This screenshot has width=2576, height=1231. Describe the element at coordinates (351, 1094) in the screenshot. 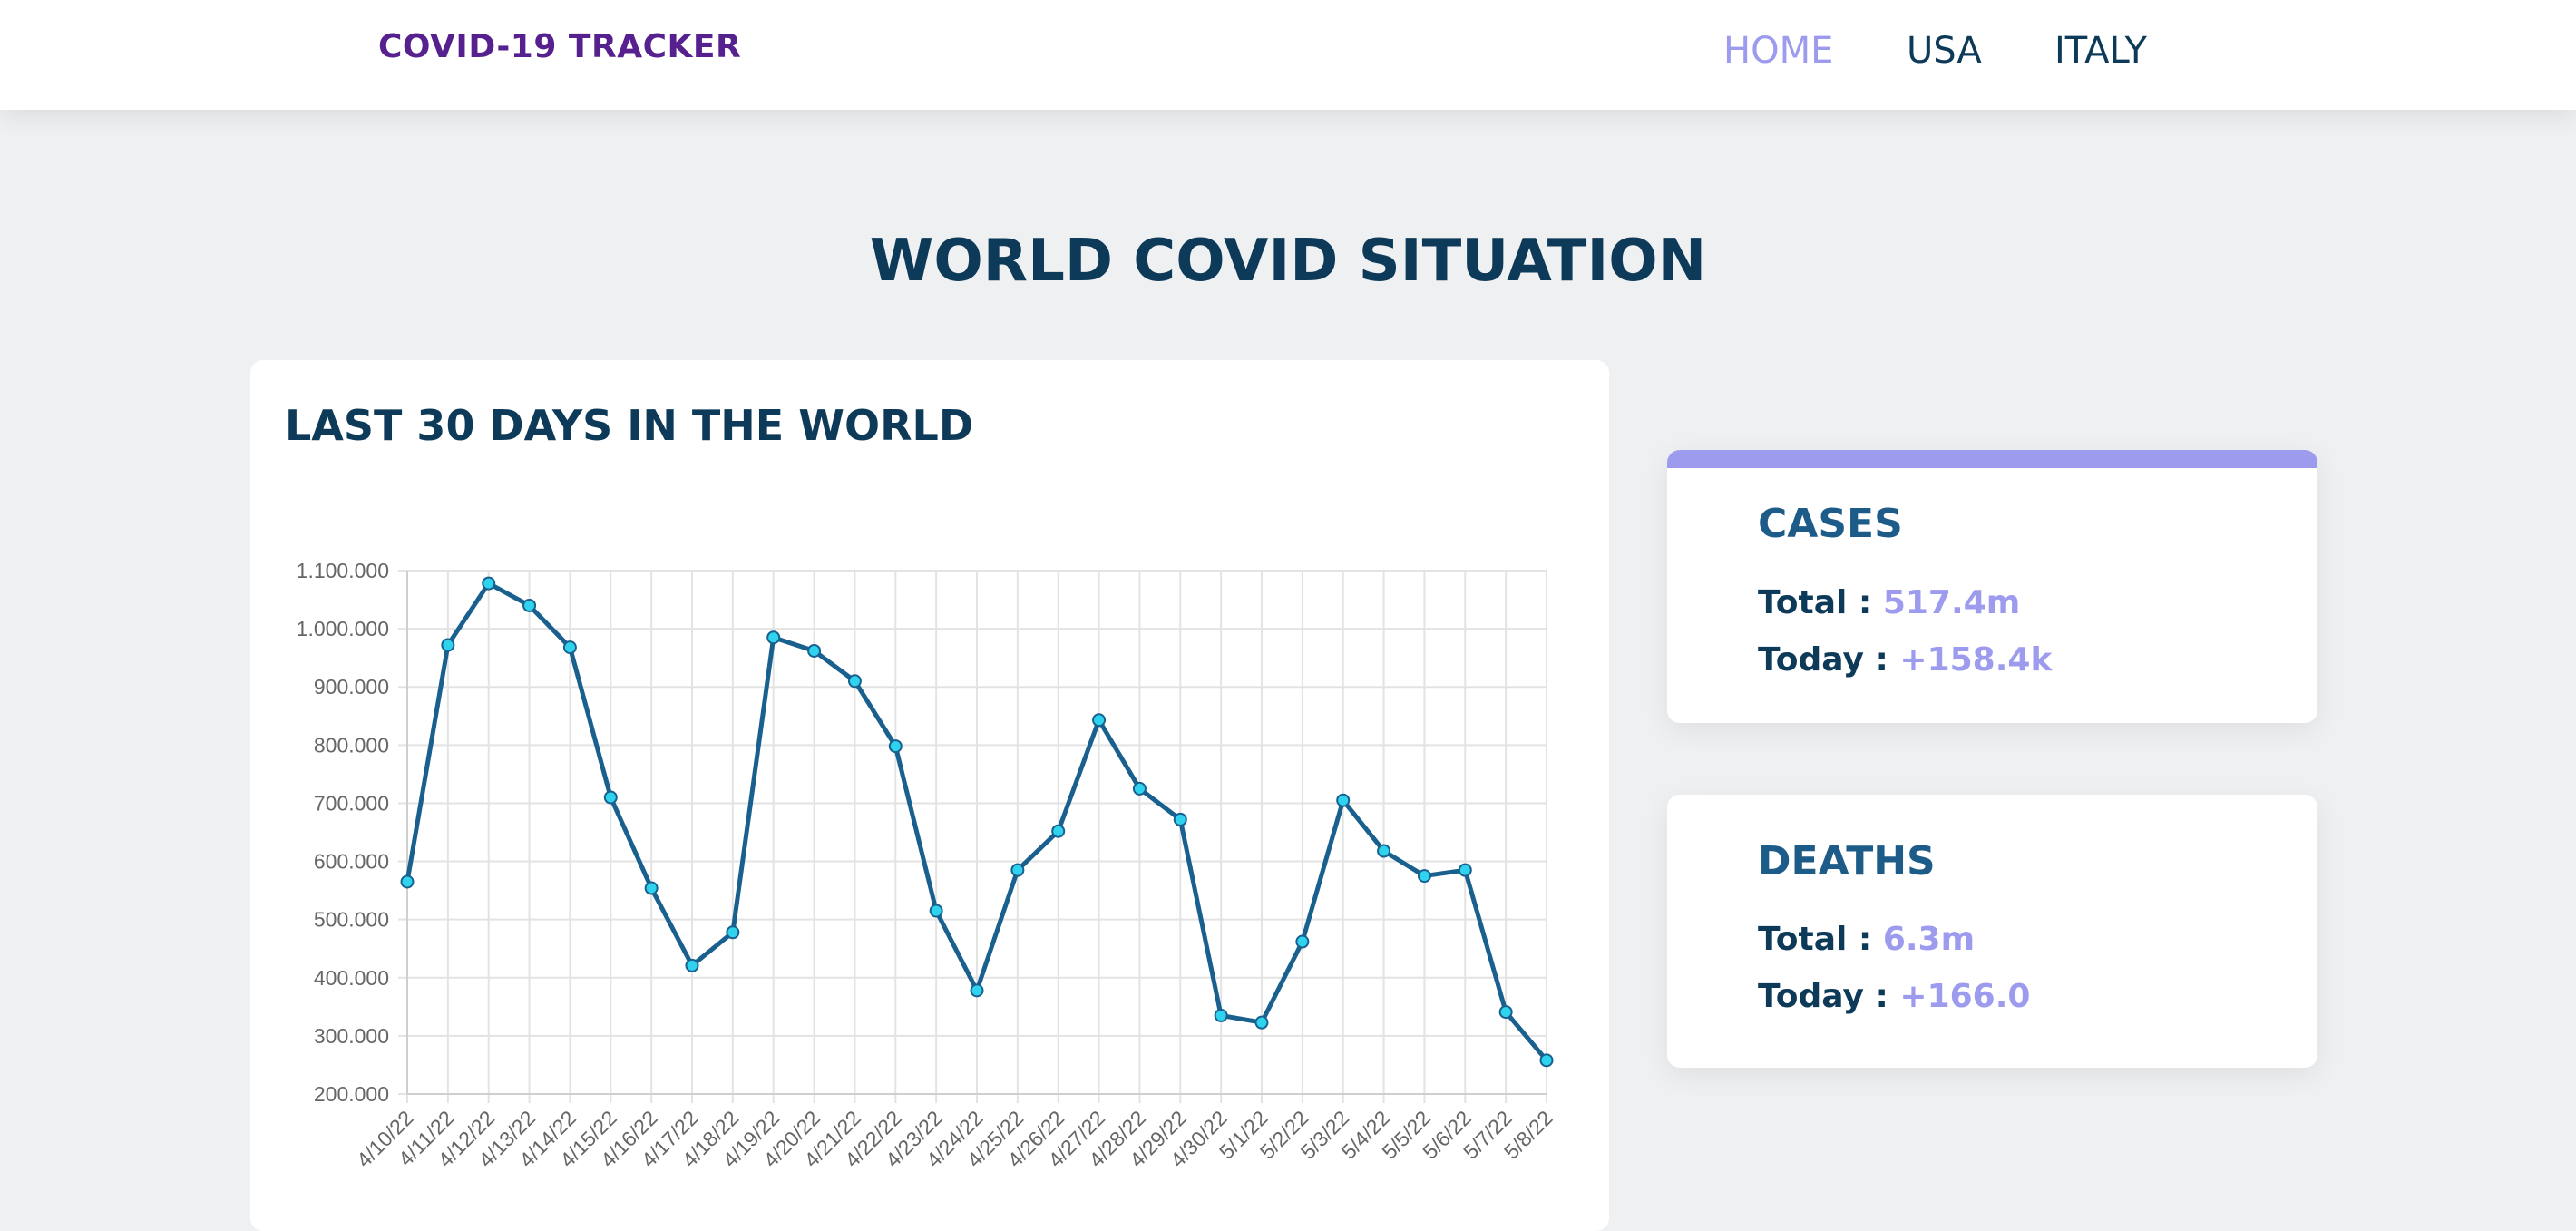

I see `y-tick-label: 200.000` at that location.